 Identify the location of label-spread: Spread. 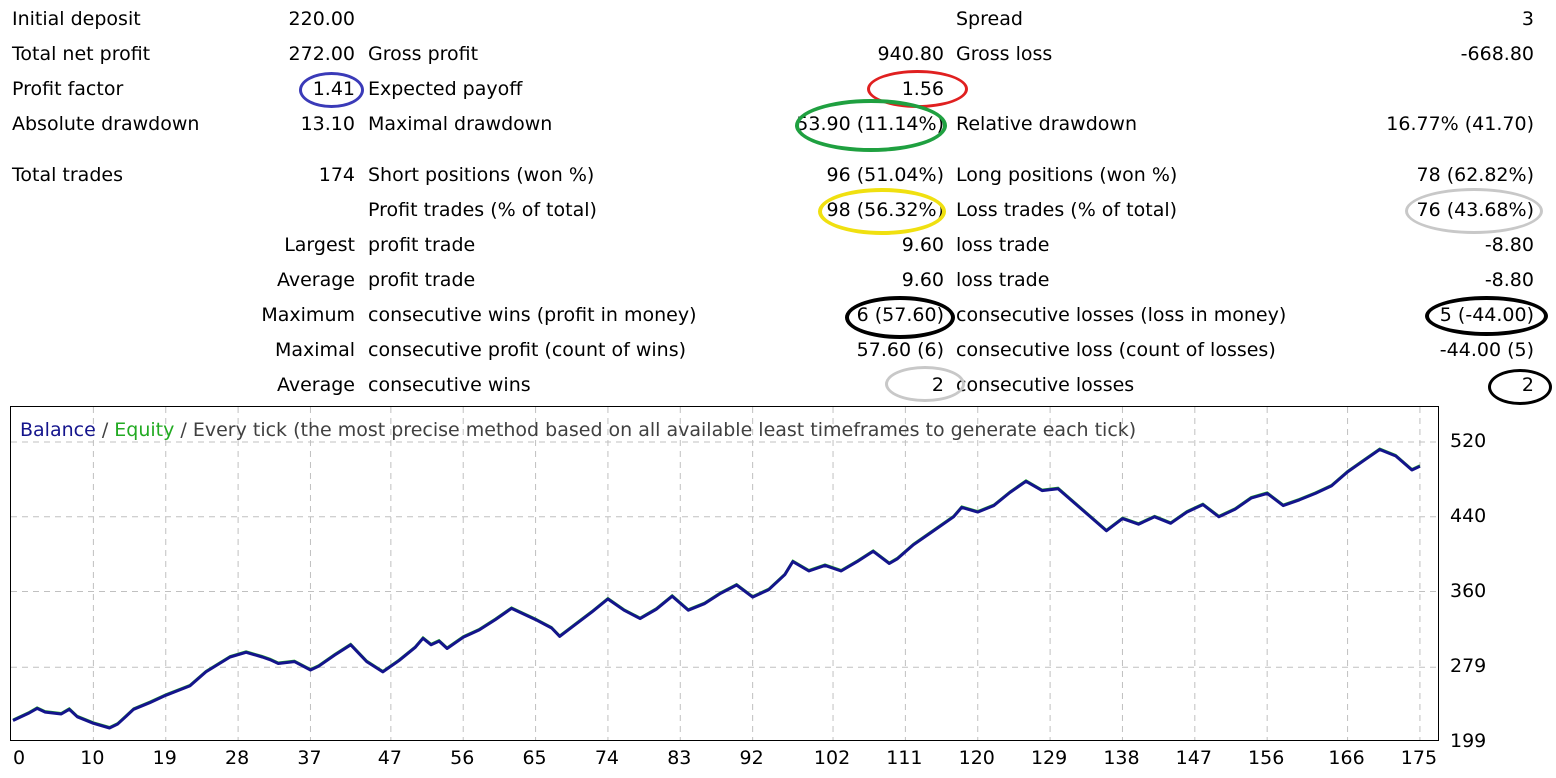
(989, 19).